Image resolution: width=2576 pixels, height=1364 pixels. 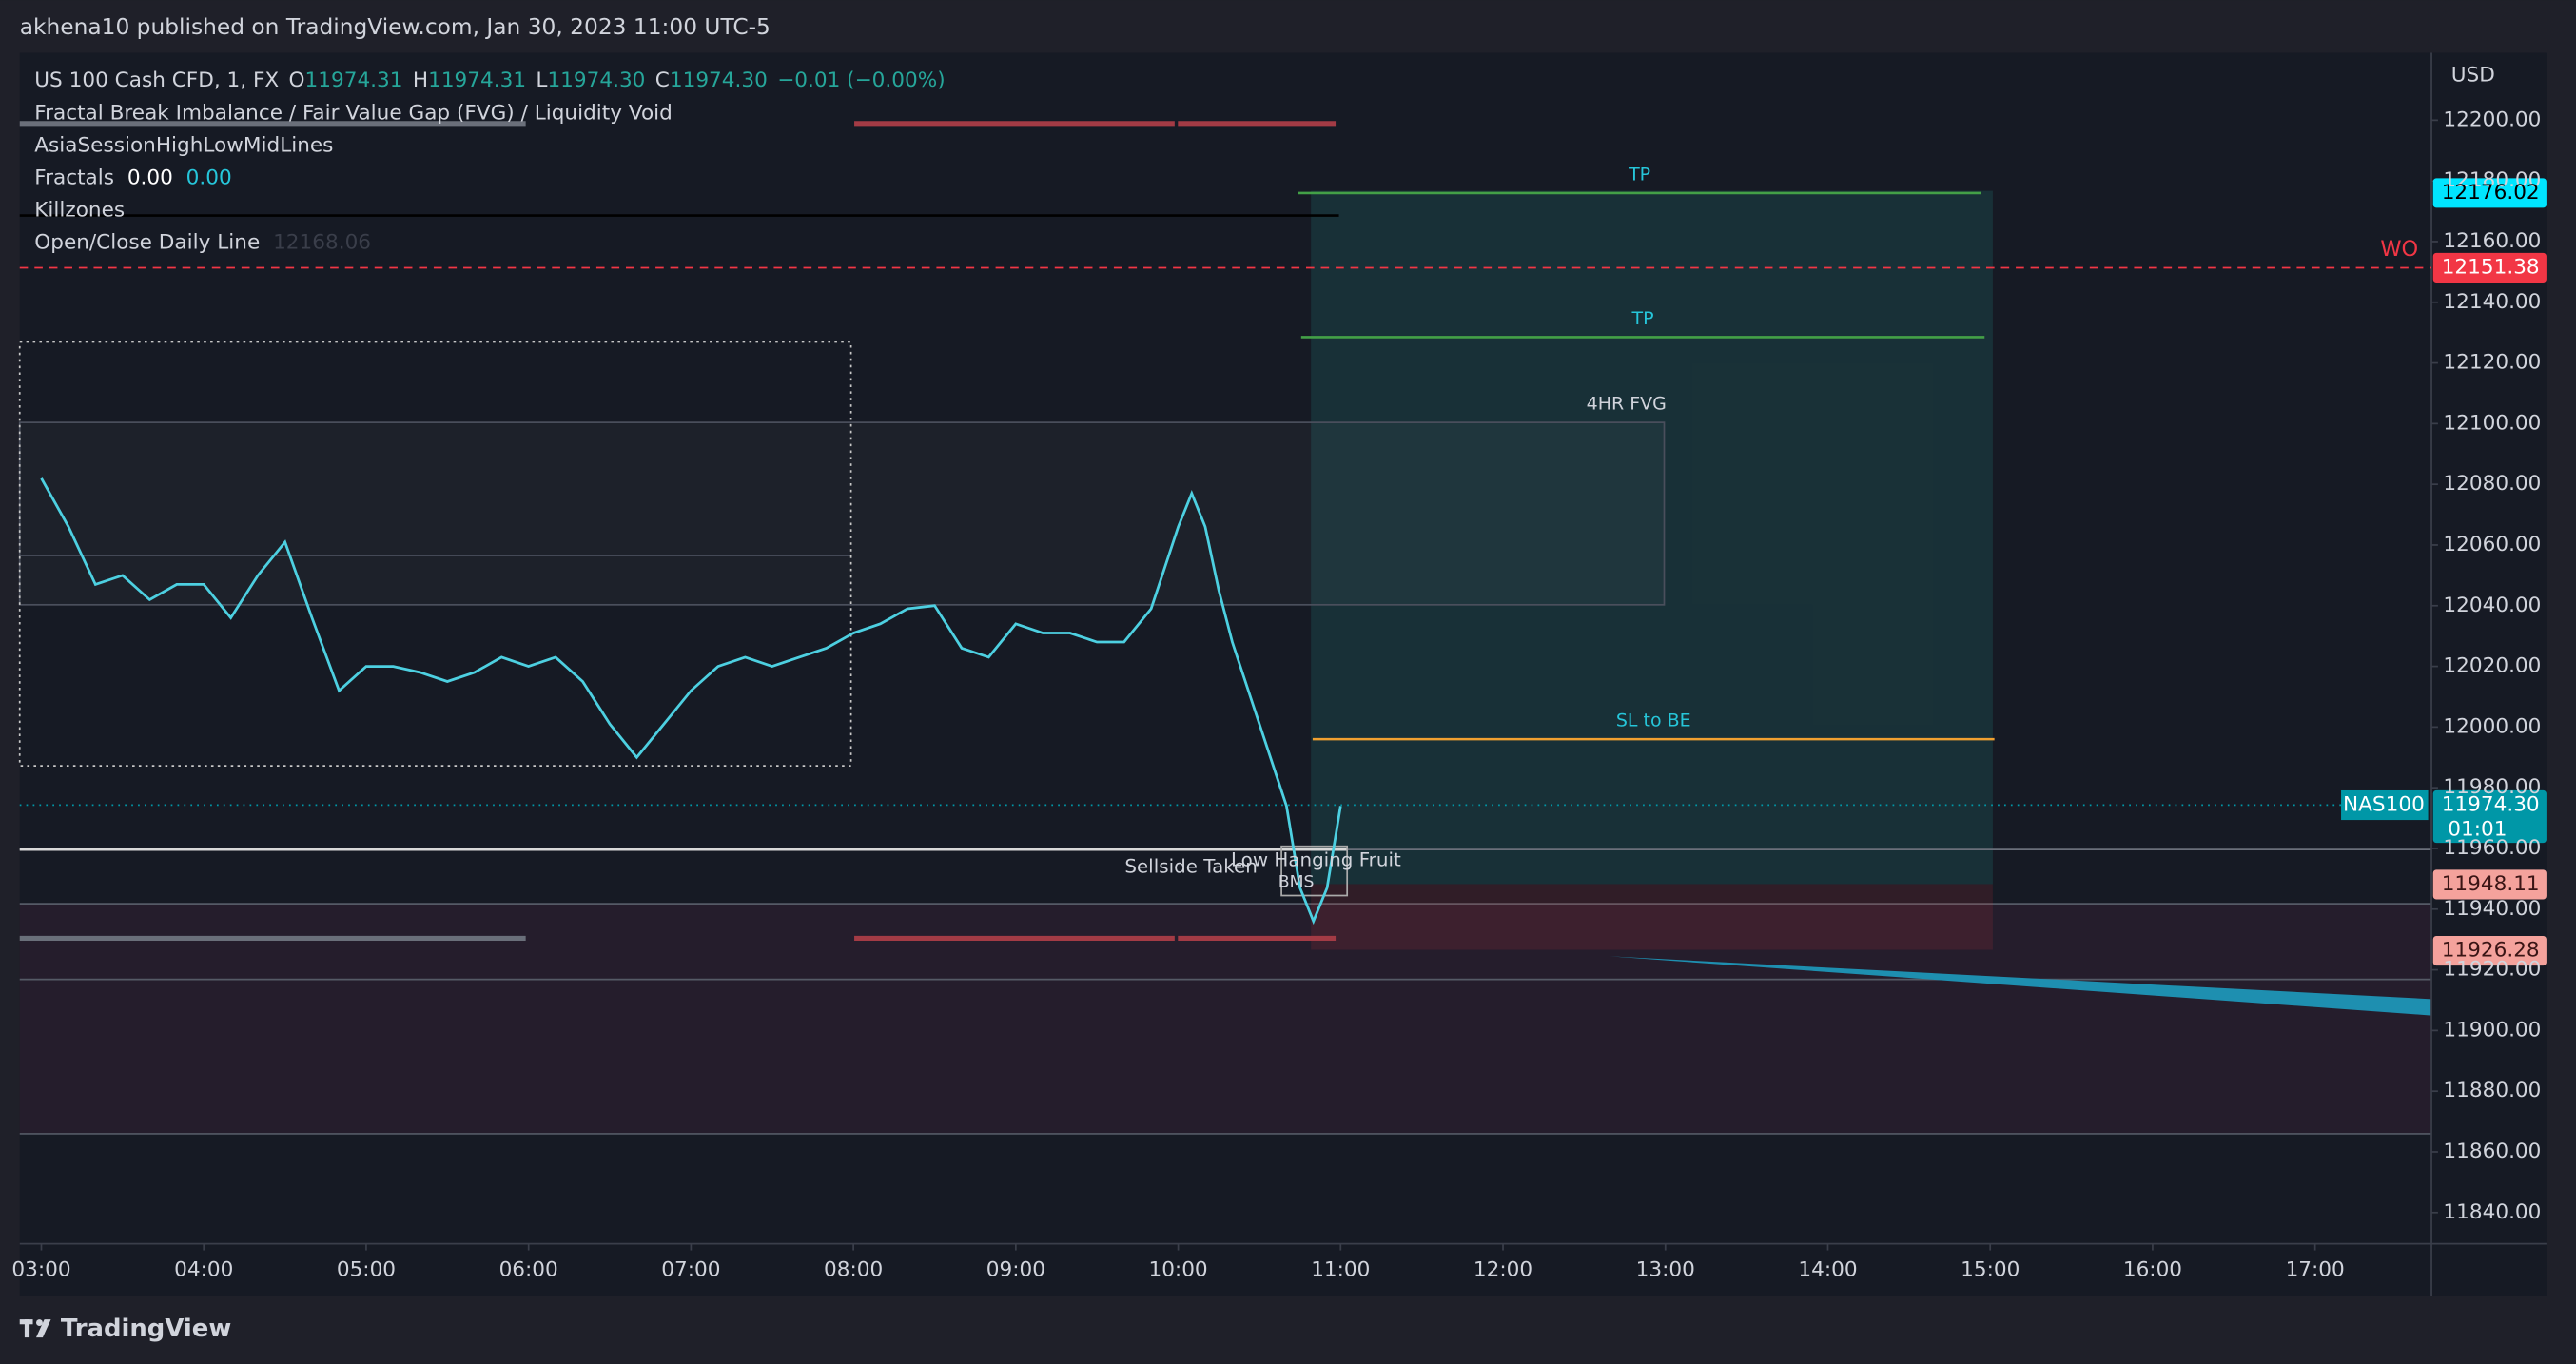 I want to click on symbol-tag-text: NAS100, so click(x=2384, y=805).